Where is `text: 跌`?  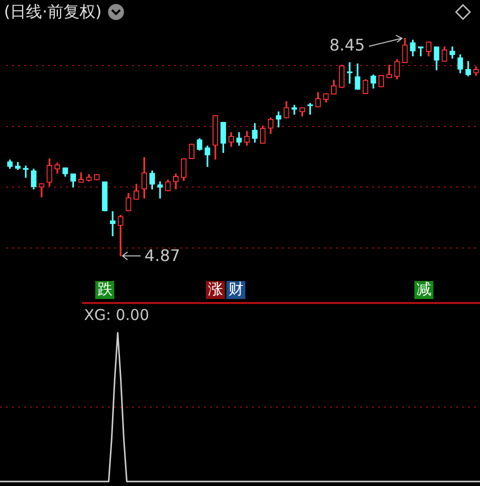 text: 跌 is located at coordinates (104, 289).